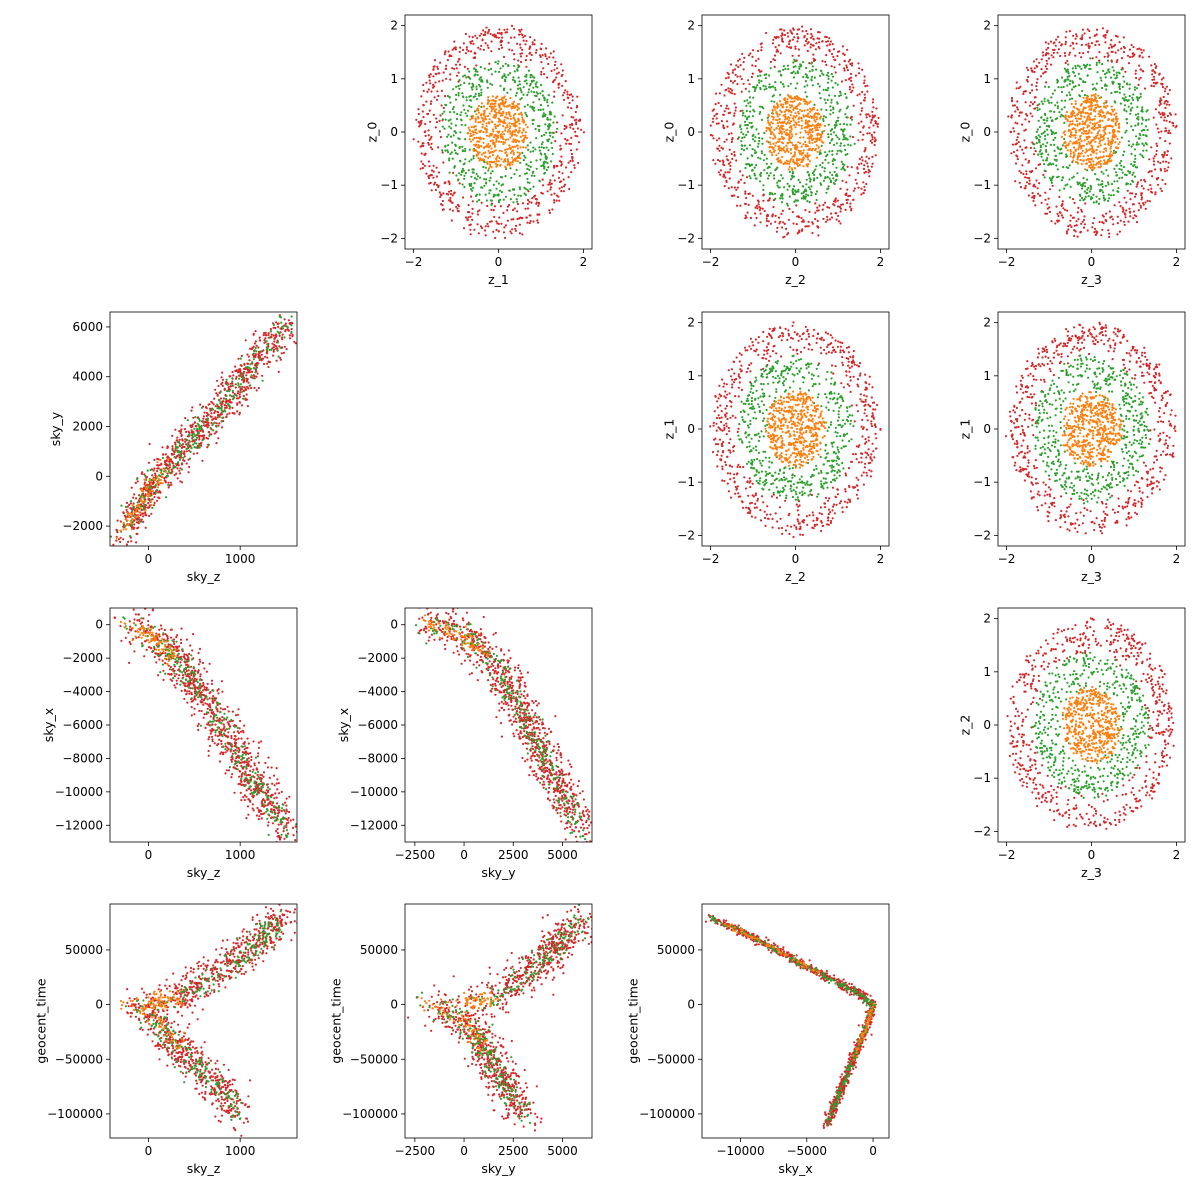 The width and height of the screenshot is (1200, 1200). What do you see at coordinates (965, 132) in the screenshot?
I see `y-axis-label: z_0` at bounding box center [965, 132].